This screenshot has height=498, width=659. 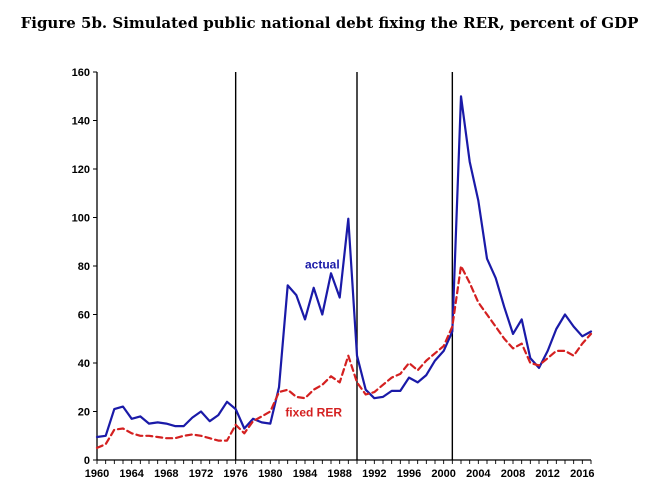 What do you see at coordinates (313, 338) in the screenshot?
I see `series-labels: actual fixed RER` at bounding box center [313, 338].